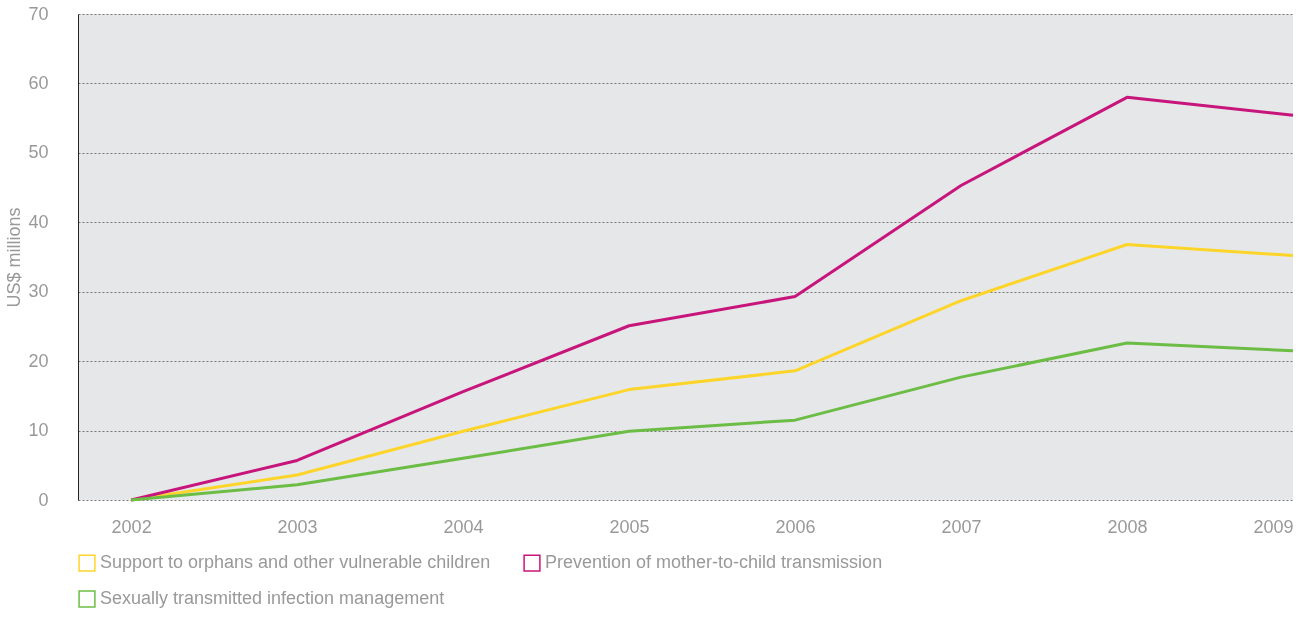 Image resolution: width=1314 pixels, height=623 pixels. Describe the element at coordinates (297, 526) in the screenshot. I see `x-tick-label: 2003` at that location.